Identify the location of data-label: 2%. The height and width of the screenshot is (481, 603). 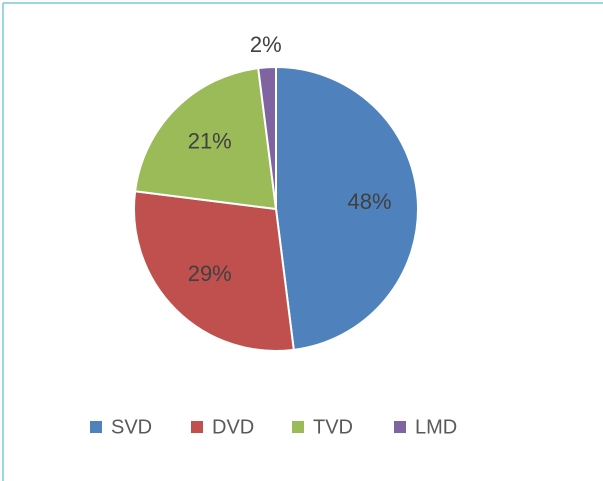
(266, 44).